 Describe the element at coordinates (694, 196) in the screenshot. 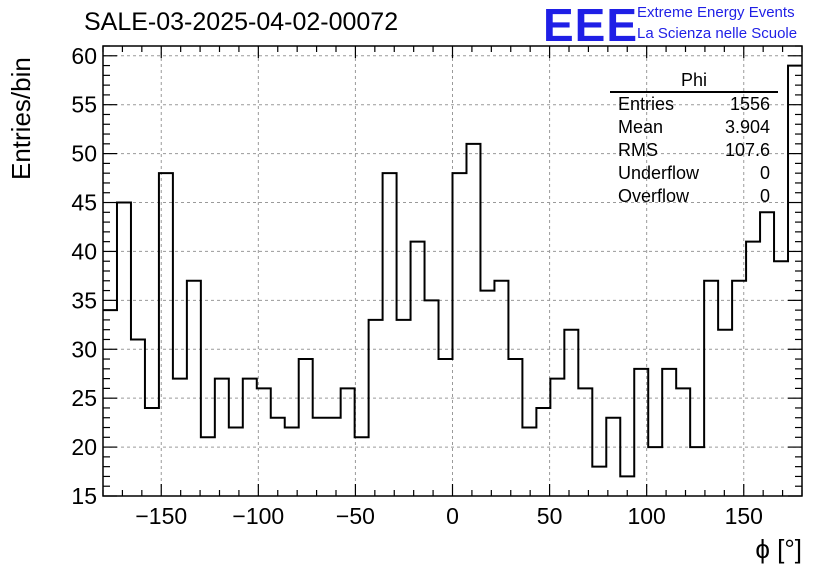

I see `stats-row-overflow: Overflow 0` at that location.